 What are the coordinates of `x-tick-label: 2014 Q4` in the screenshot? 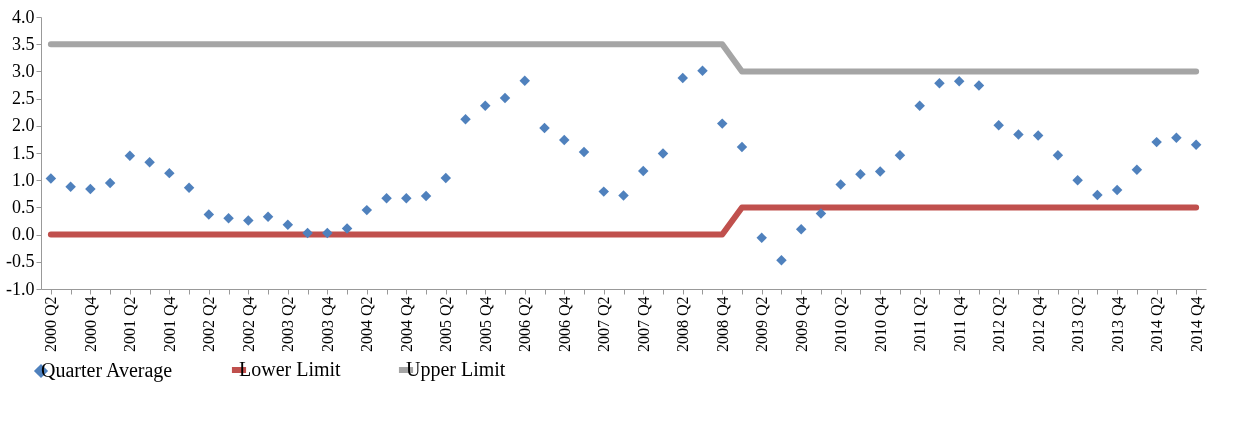 It's located at (1196, 324).